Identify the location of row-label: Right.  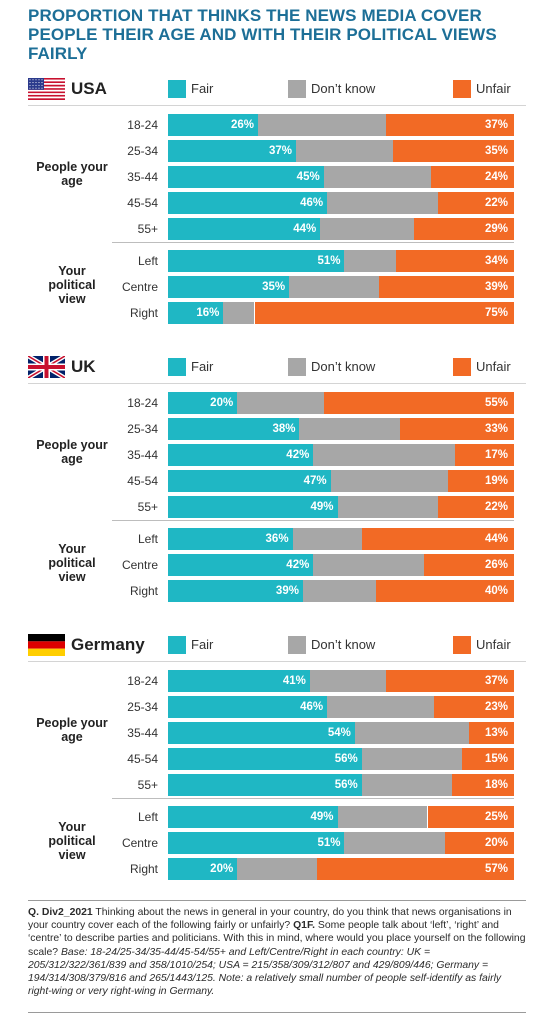
(143, 591).